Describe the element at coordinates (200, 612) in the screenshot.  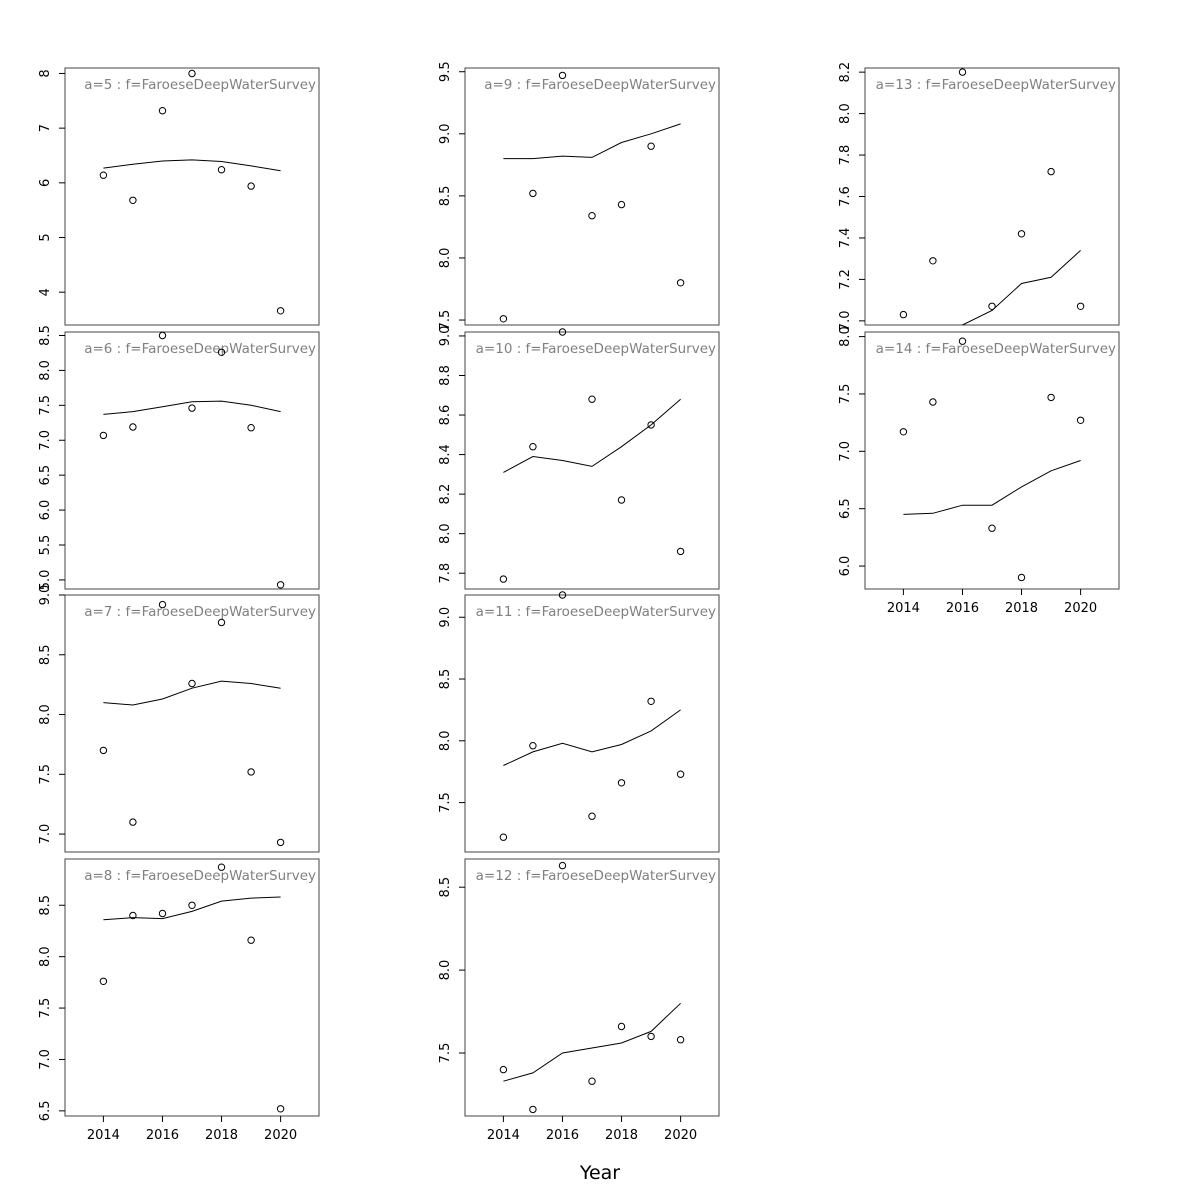
I see `panel-title: a=7 : f=FaroeseDeepWaterSurvey` at that location.